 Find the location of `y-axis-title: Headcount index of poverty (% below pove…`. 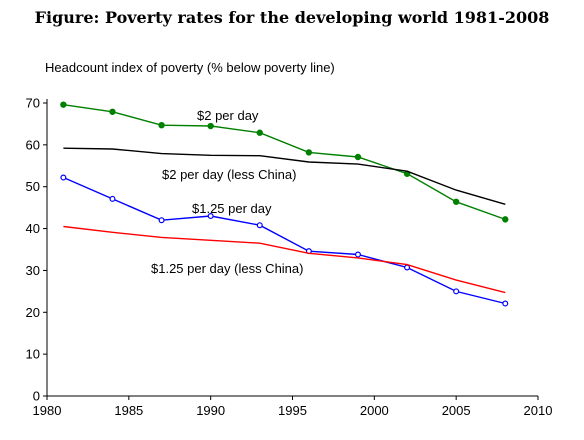

y-axis-title: Headcount index of poverty (% below pove… is located at coordinates (190, 67).